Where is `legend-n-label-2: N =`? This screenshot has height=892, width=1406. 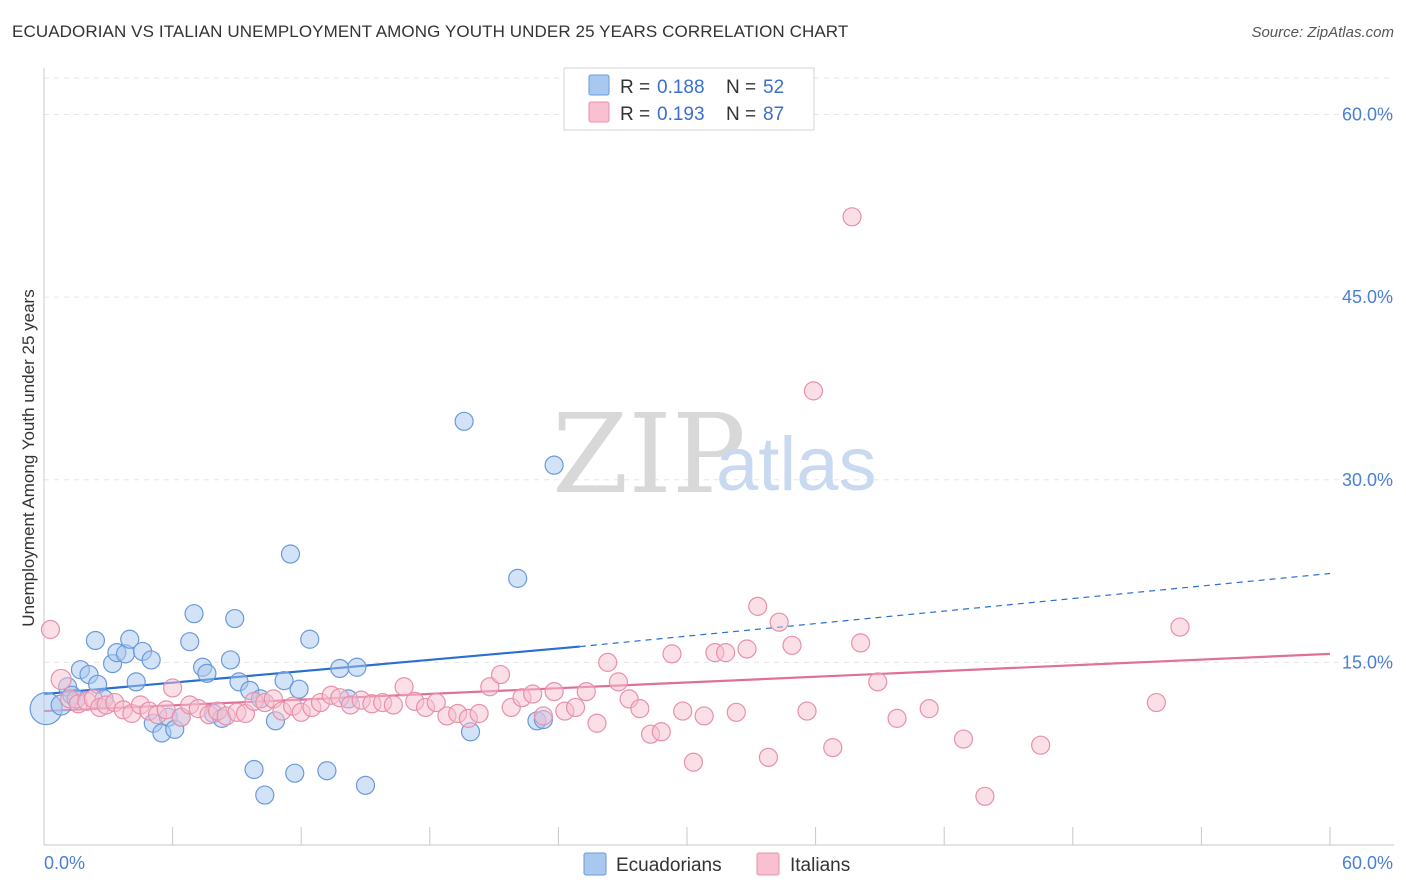
legend-n-label-2: N = is located at coordinates (741, 114).